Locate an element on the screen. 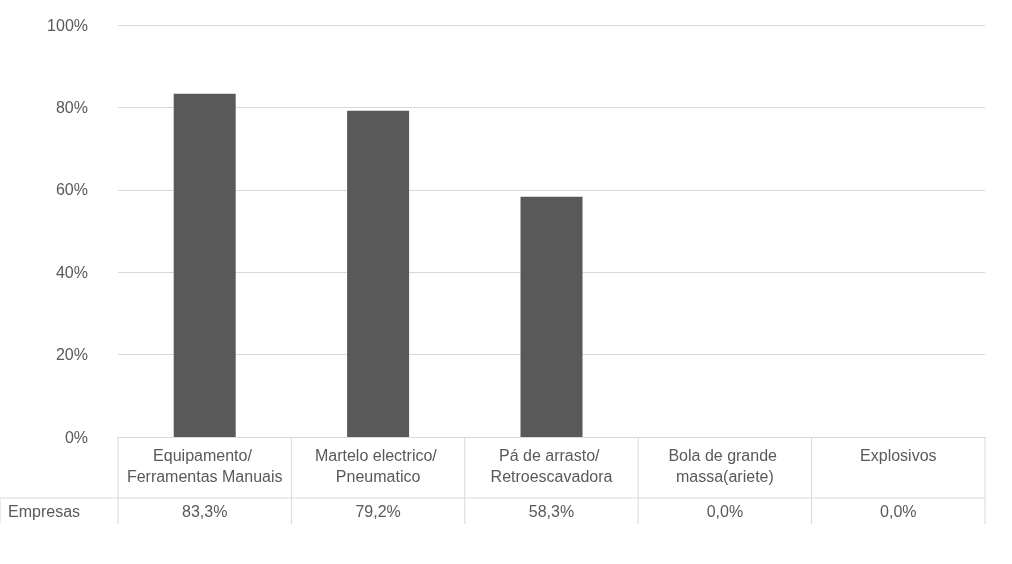 This screenshot has width=1012, height=564. y-tick-label: 40% is located at coordinates (71, 272).